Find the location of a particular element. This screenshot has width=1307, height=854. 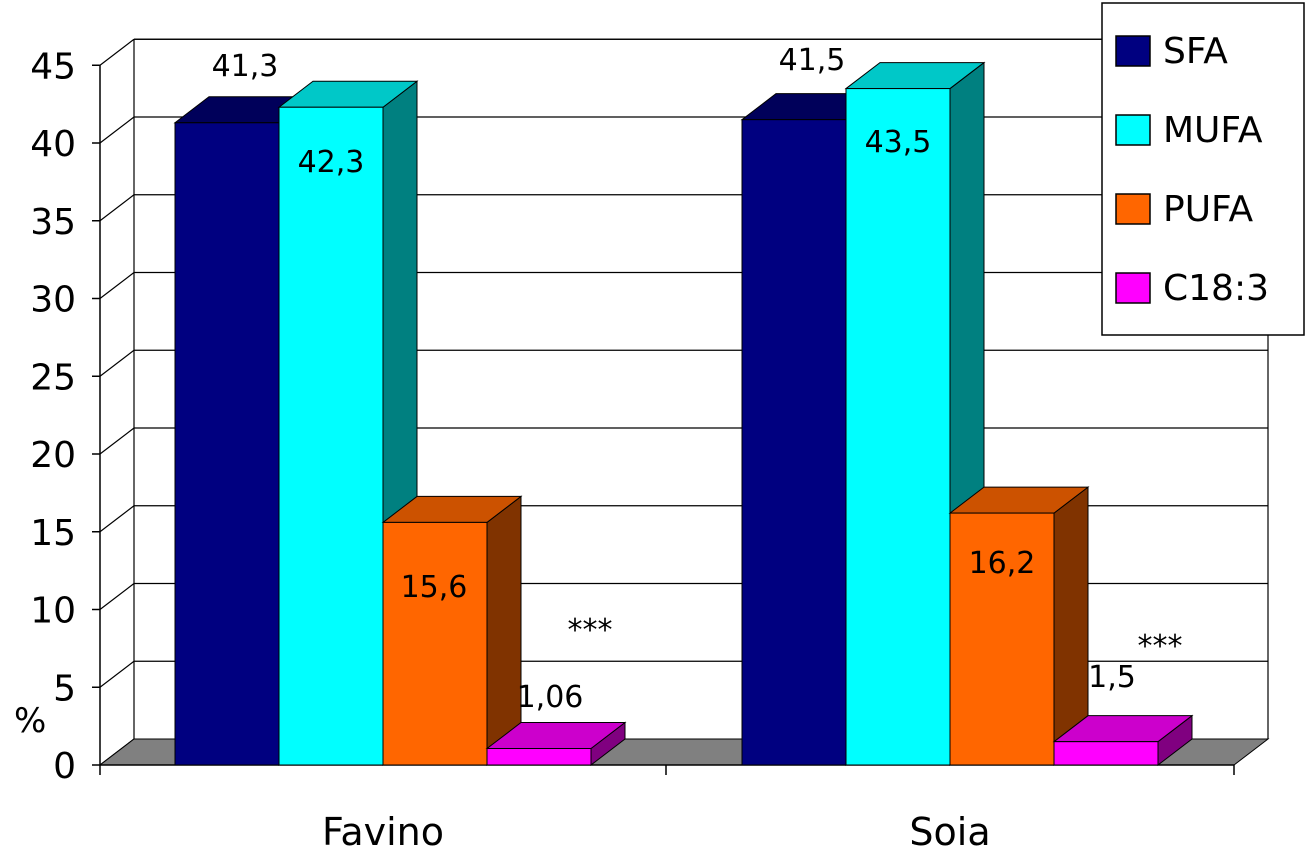

y-axis-label: % is located at coordinates (30, 721).